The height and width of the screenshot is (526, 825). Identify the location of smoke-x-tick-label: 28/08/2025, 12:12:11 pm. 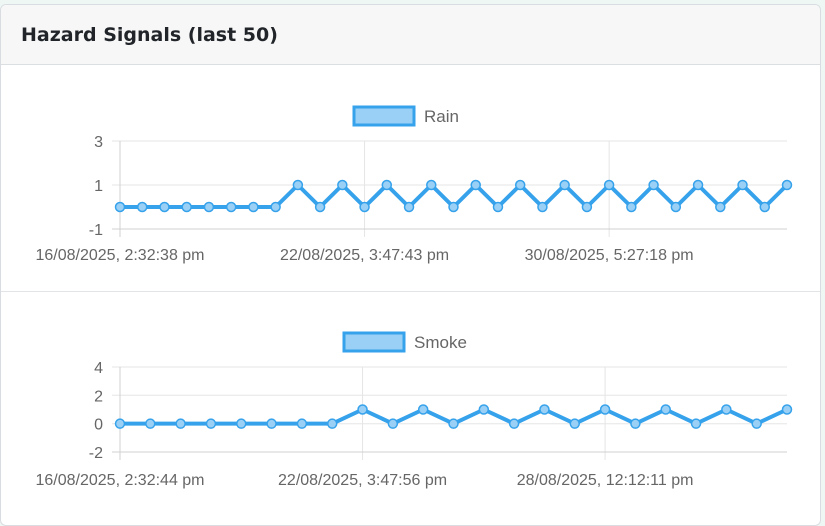
(605, 480).